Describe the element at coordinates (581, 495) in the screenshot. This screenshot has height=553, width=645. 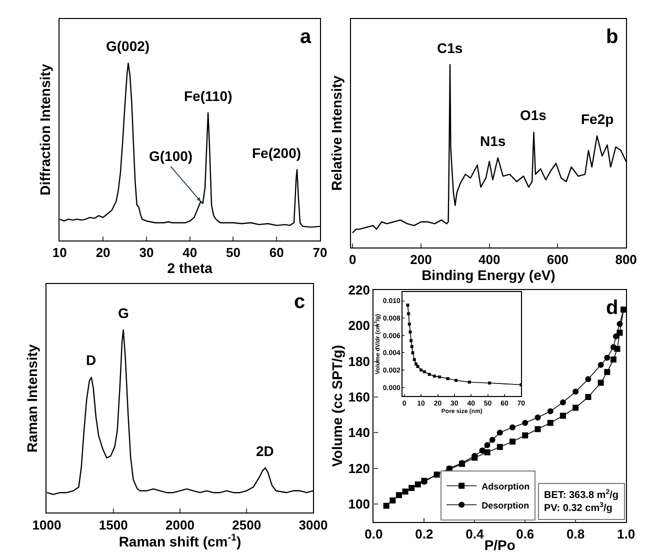
I see `annotation: BET: 363.8 m$^{2}$/g` at that location.